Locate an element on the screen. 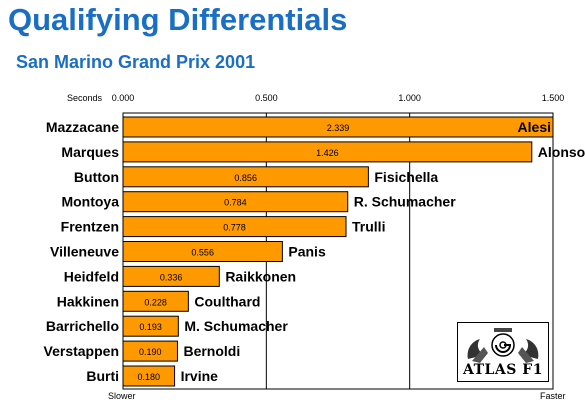 The height and width of the screenshot is (400, 585). bar-value-label: 1.426 is located at coordinates (327, 153).